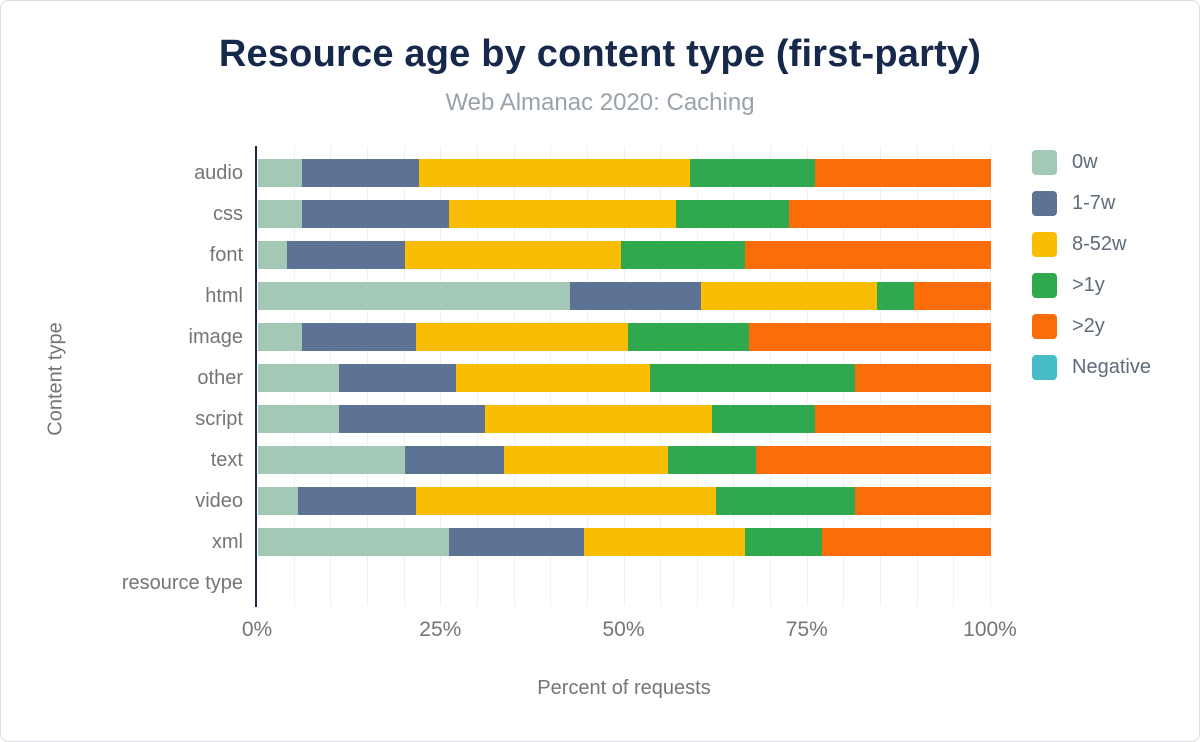 The height and width of the screenshot is (742, 1200). What do you see at coordinates (895, 296) in the screenshot?
I see `bar-segment-html->1y` at bounding box center [895, 296].